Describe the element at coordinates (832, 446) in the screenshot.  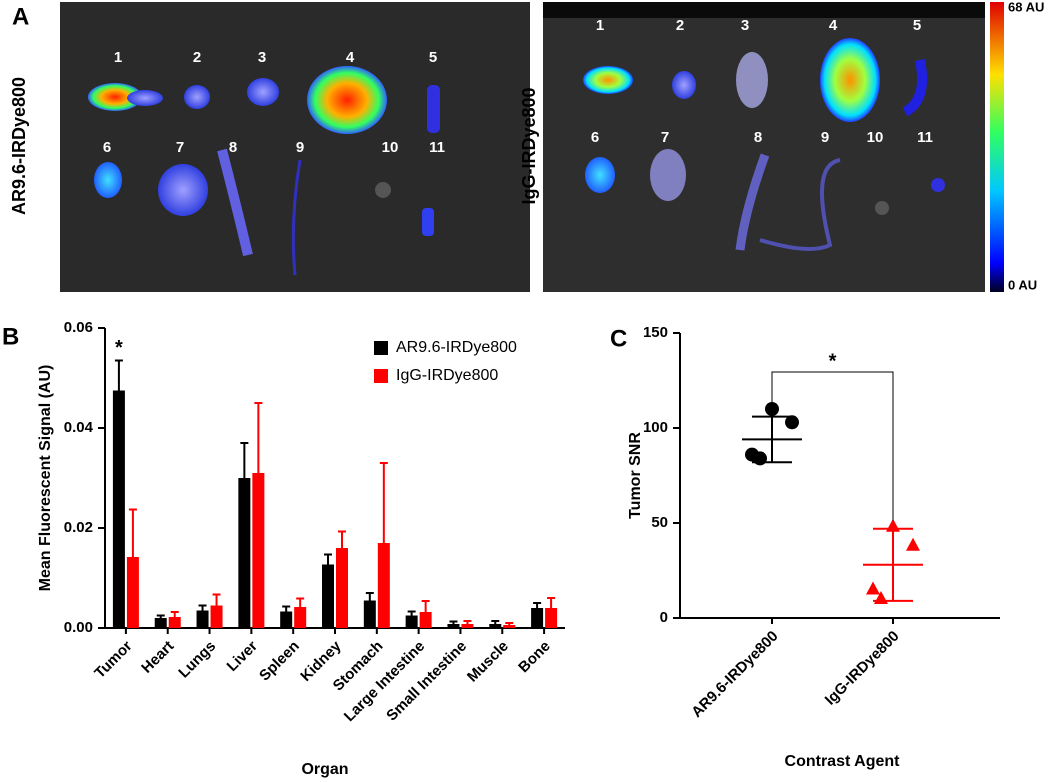
I see `significance-bracket` at that location.